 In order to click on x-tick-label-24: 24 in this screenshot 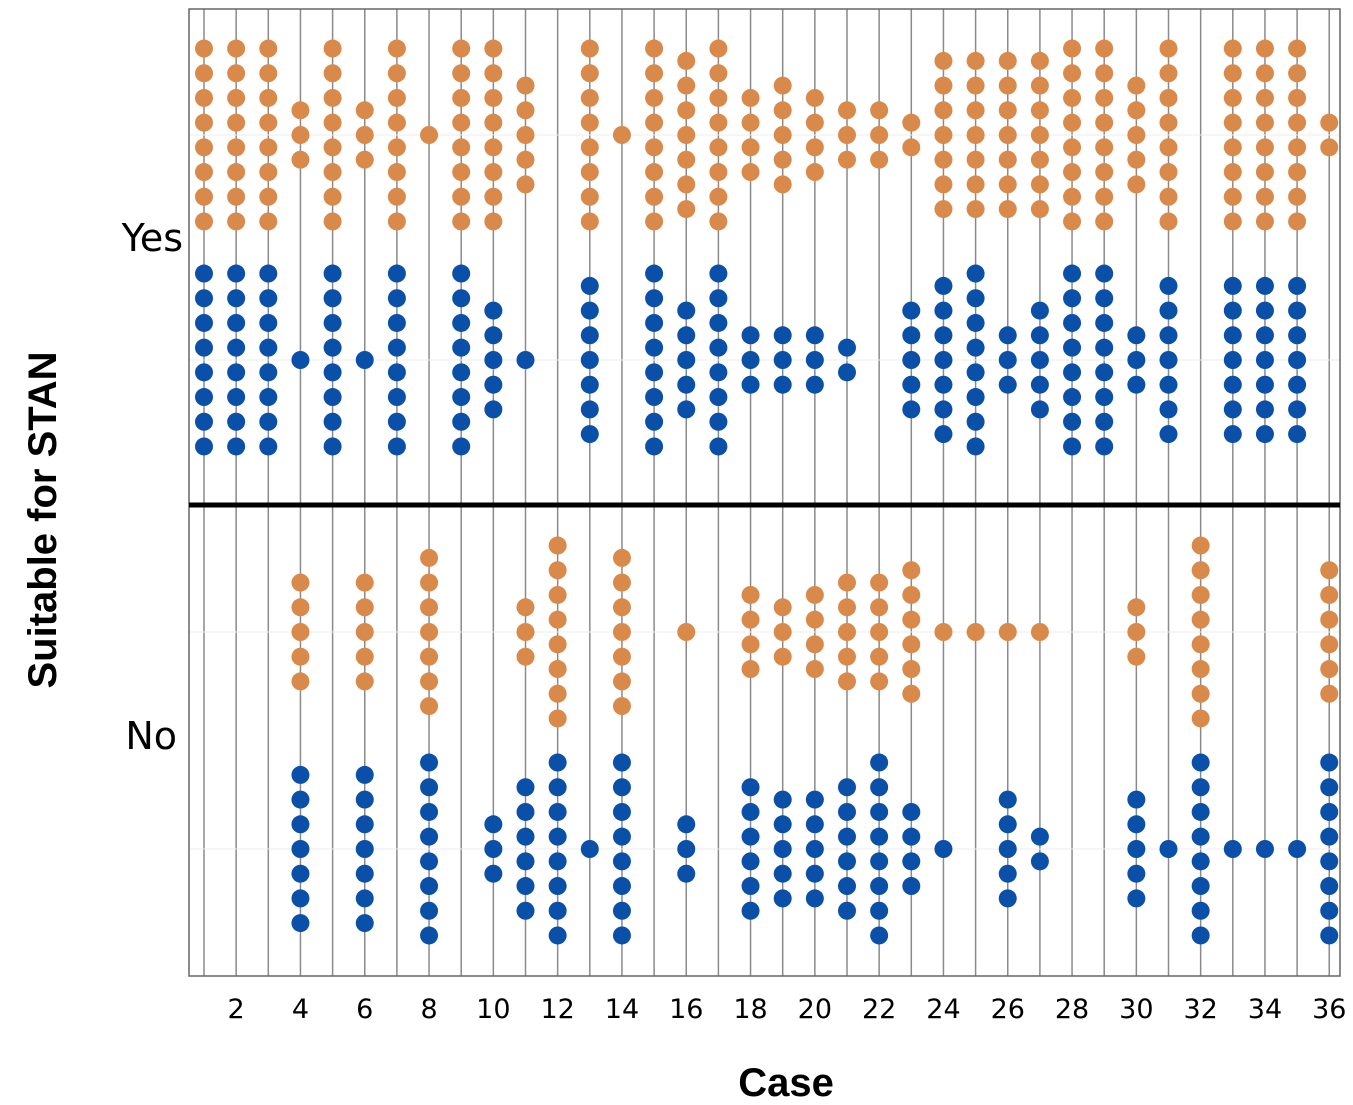, I will do `click(943, 1009)`.